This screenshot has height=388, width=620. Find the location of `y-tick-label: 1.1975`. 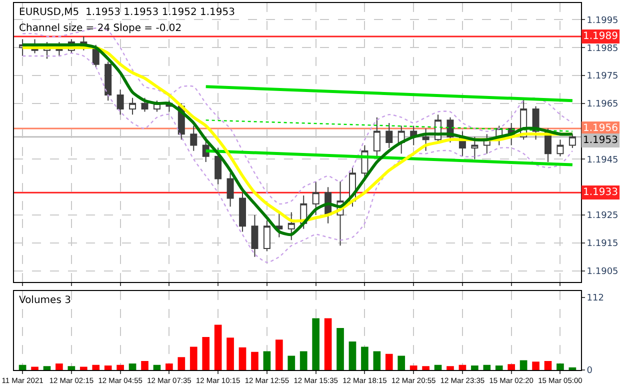

y-tick-label: 1.1975 is located at coordinates (602, 77).